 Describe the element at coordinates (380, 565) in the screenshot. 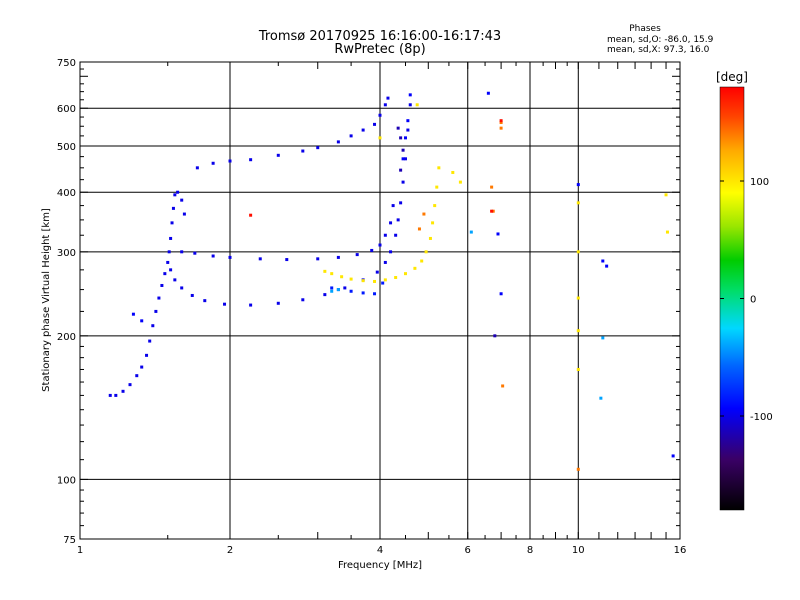

I see `x-axis-label: Frequency [MHz]` at that location.